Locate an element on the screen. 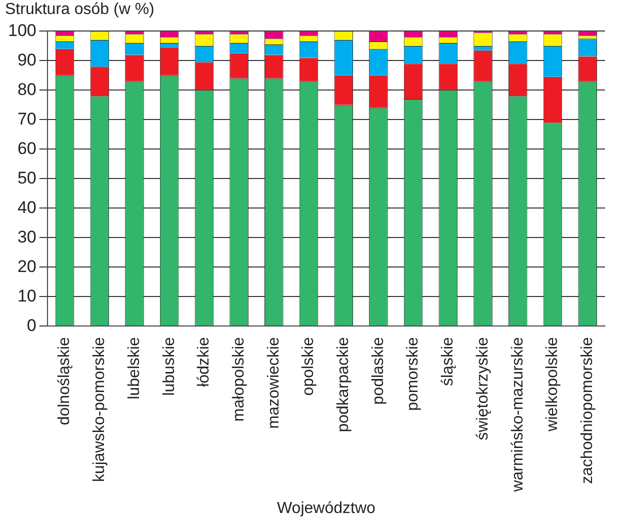 This screenshot has height=522, width=625. y-tick-label: 10 is located at coordinates (26, 296).